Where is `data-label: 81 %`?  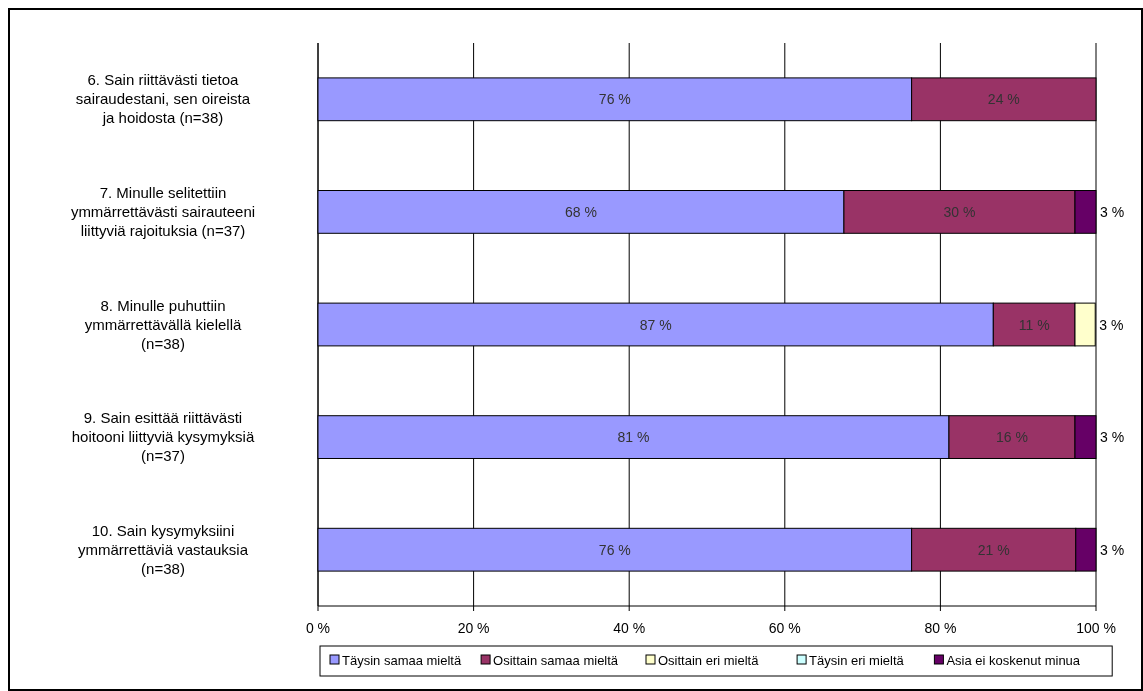 data-label: 81 % is located at coordinates (633, 437).